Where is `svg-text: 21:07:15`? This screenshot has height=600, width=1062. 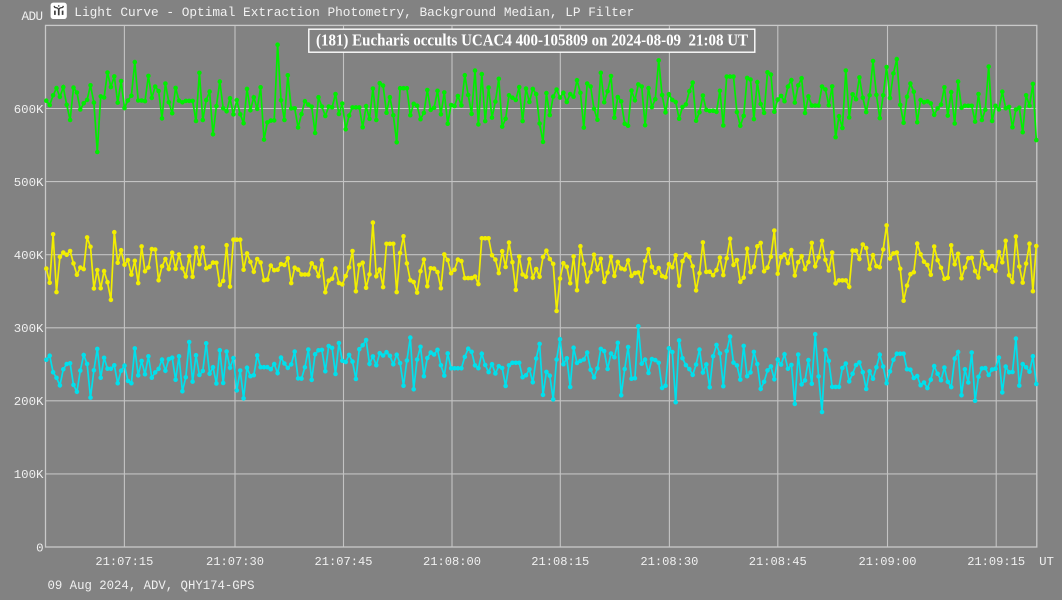 svg-text: 21:07:15 is located at coordinates (124, 562).